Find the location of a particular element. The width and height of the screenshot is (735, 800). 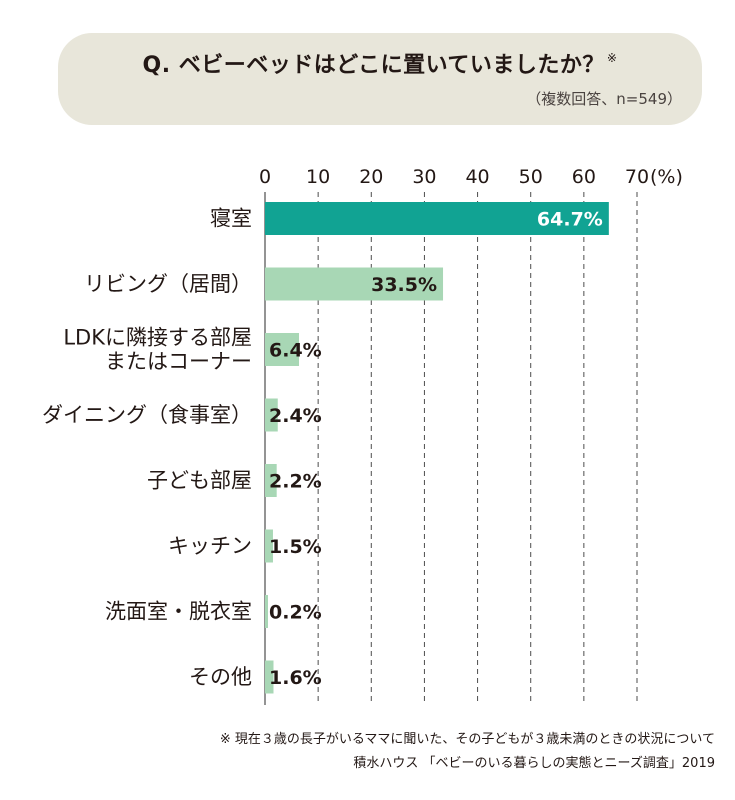

category-label: 子ども部屋 is located at coordinates (199, 481).